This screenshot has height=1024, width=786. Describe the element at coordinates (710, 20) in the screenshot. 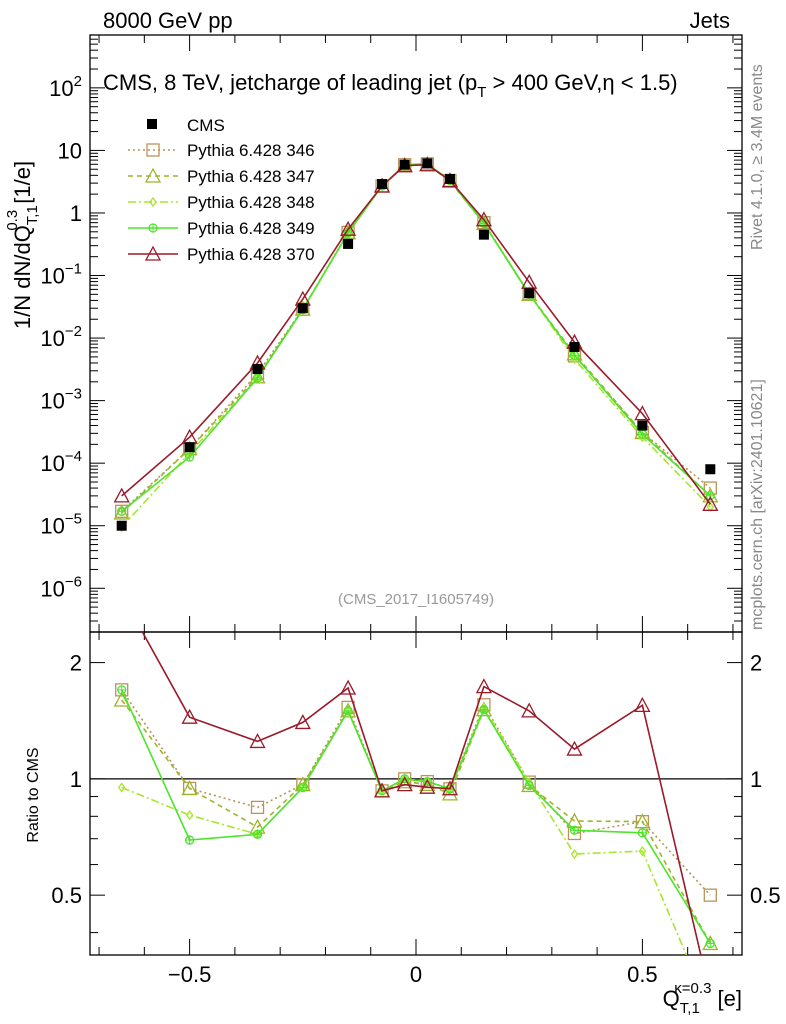

I see `jets-label: Jets` at that location.